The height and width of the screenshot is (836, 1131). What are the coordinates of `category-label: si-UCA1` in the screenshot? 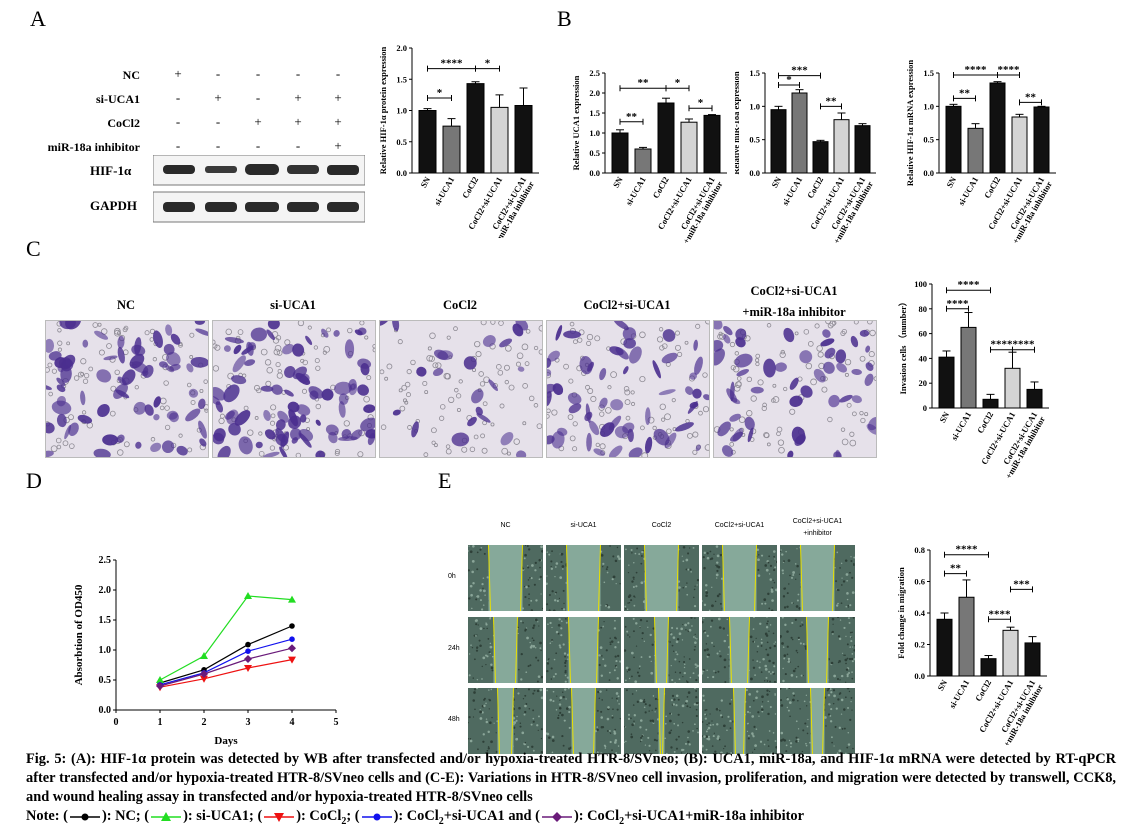 It's located at (961, 426).